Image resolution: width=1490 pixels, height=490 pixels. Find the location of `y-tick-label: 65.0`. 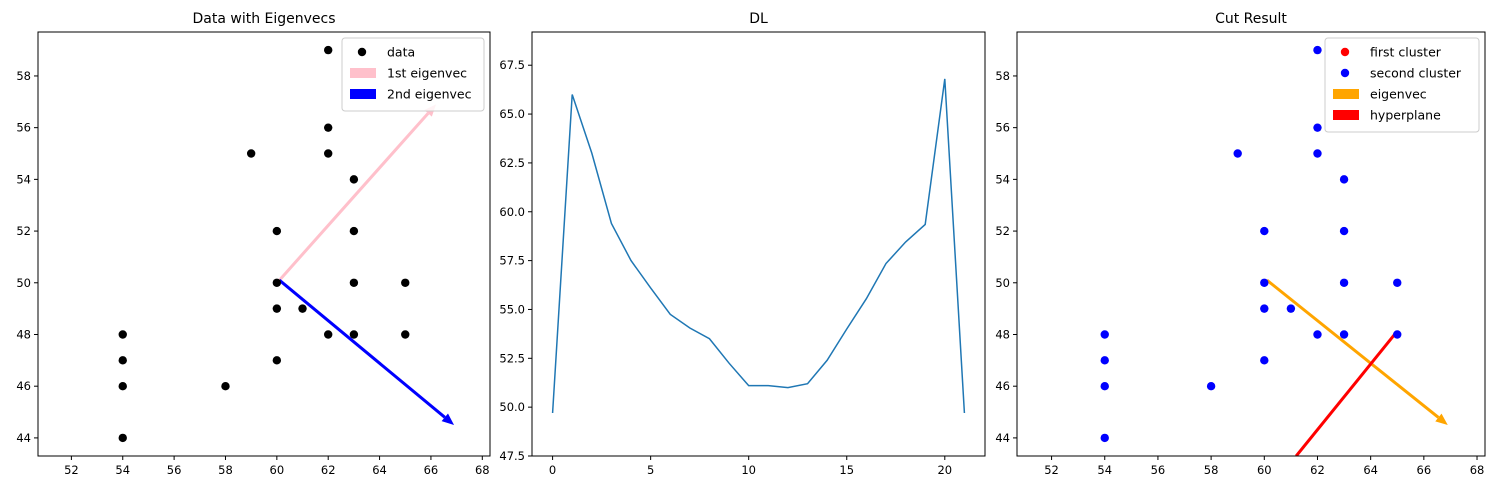

y-tick-label: 65.0 is located at coordinates (512, 114).